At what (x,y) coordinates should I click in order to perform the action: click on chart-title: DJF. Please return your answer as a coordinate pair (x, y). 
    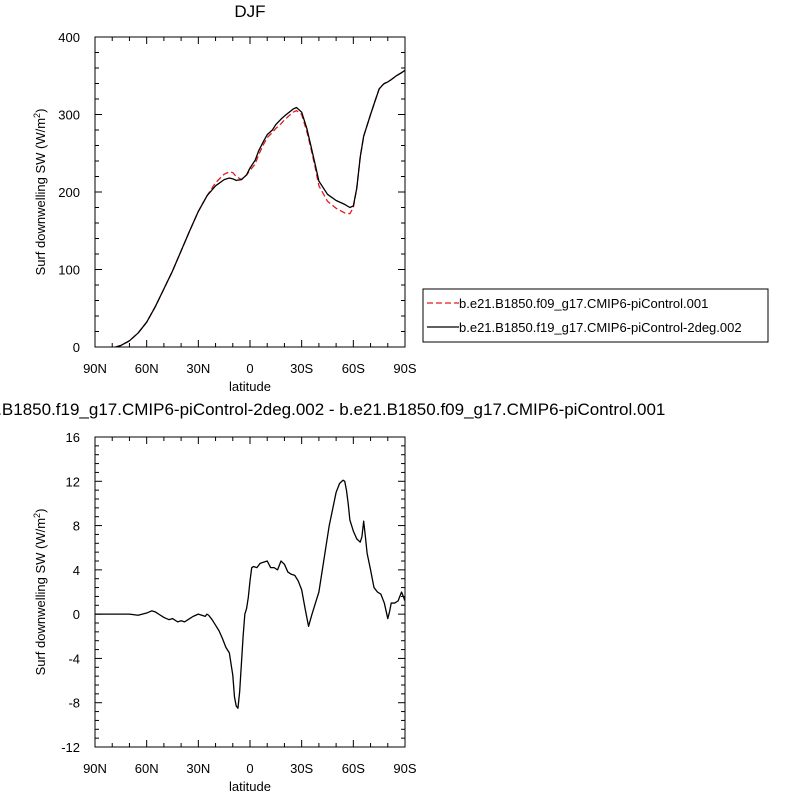
    Looking at the image, I should click on (249, 11).